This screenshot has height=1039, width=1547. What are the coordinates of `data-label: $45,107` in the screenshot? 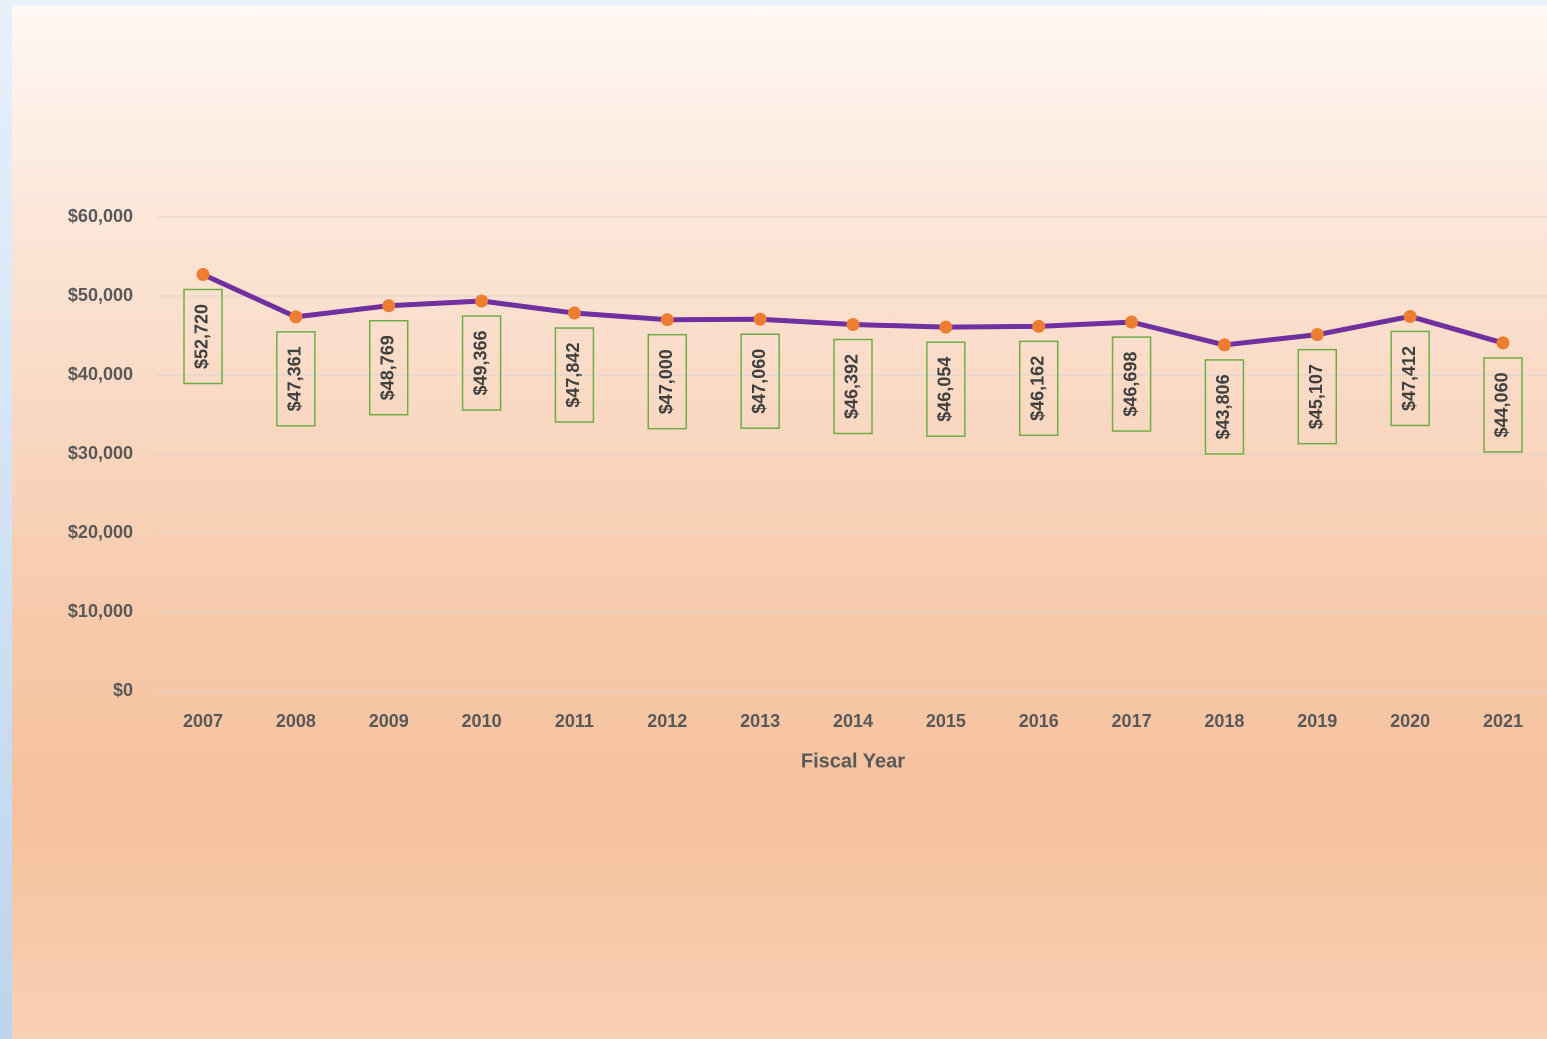 It's located at (1316, 396).